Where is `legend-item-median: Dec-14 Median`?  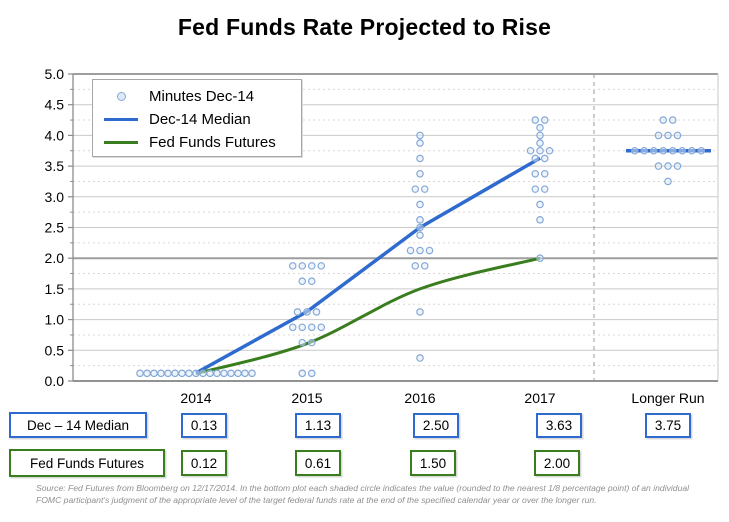
legend-item-median: Dec-14 Median is located at coordinates (197, 119).